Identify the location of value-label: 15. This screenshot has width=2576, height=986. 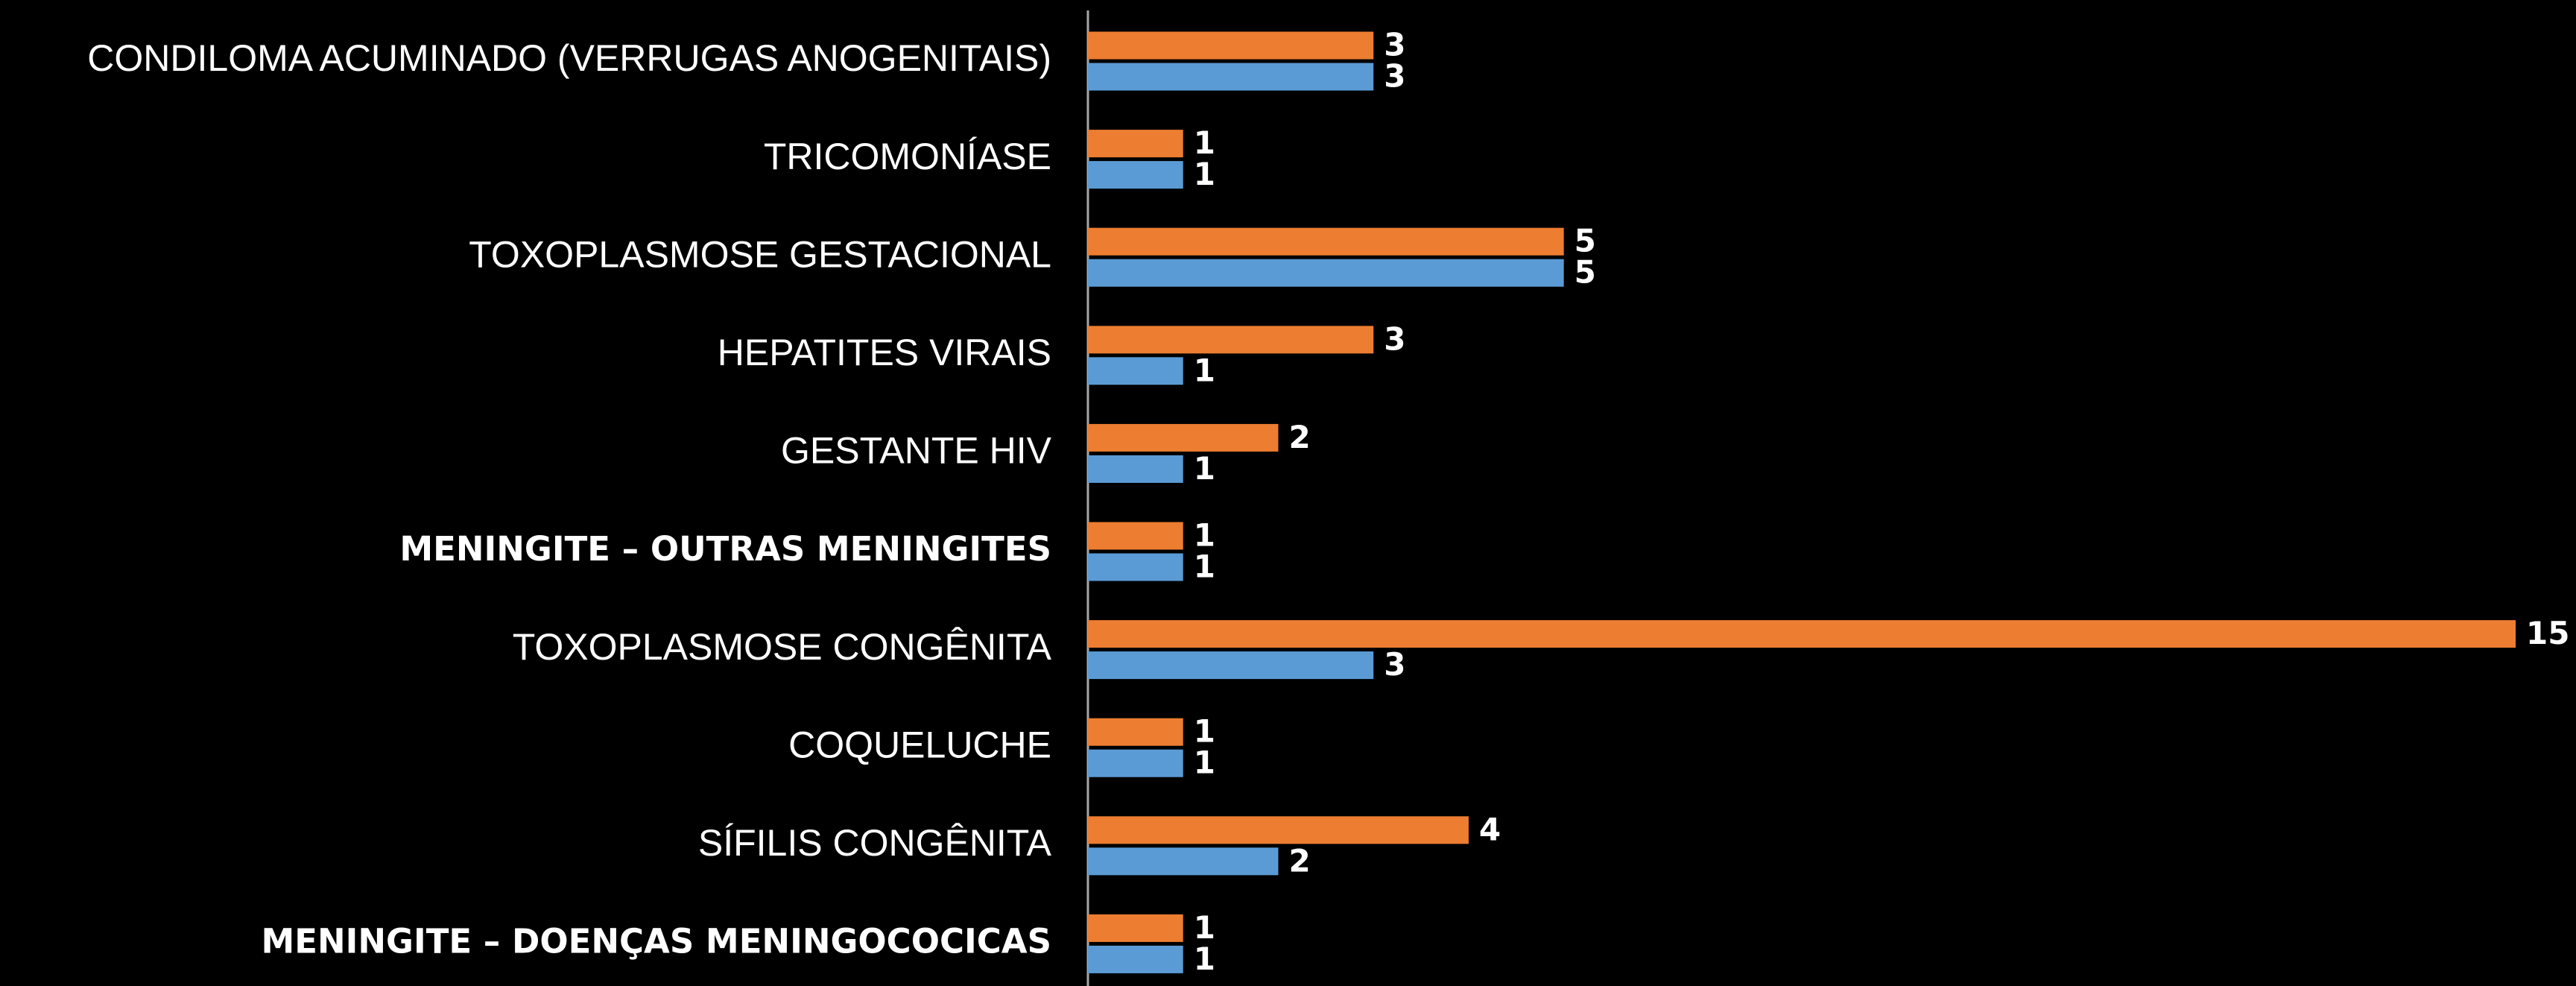
(2547, 633).